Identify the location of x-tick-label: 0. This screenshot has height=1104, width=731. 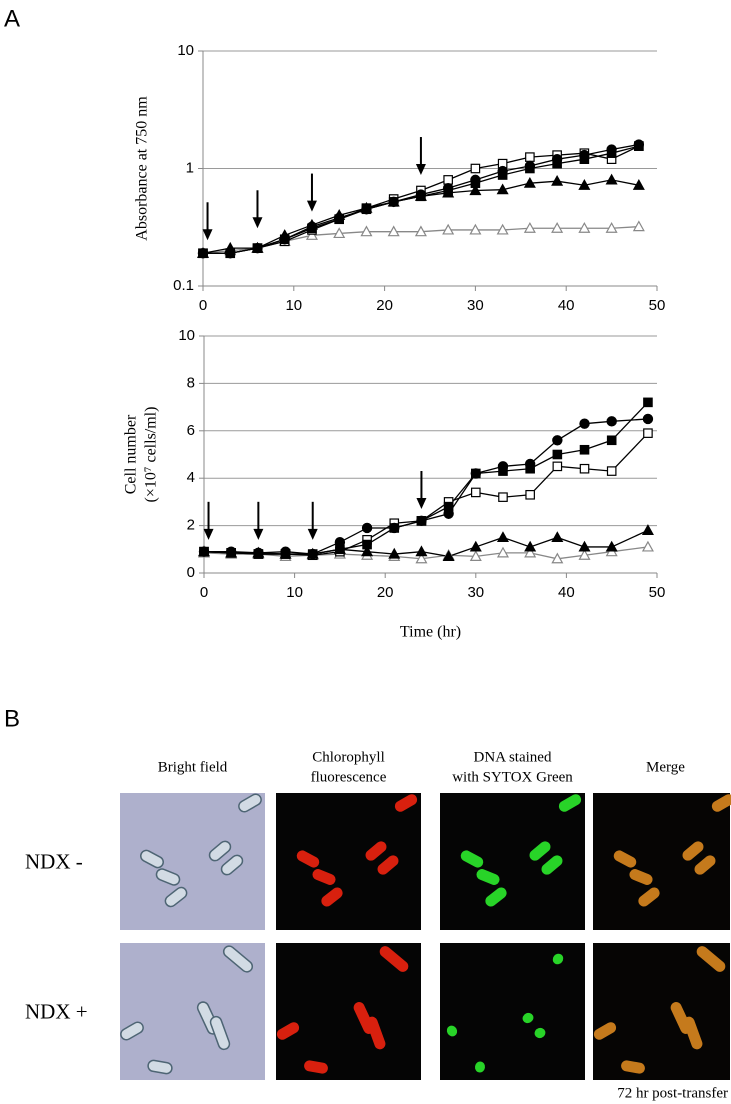
(204, 592).